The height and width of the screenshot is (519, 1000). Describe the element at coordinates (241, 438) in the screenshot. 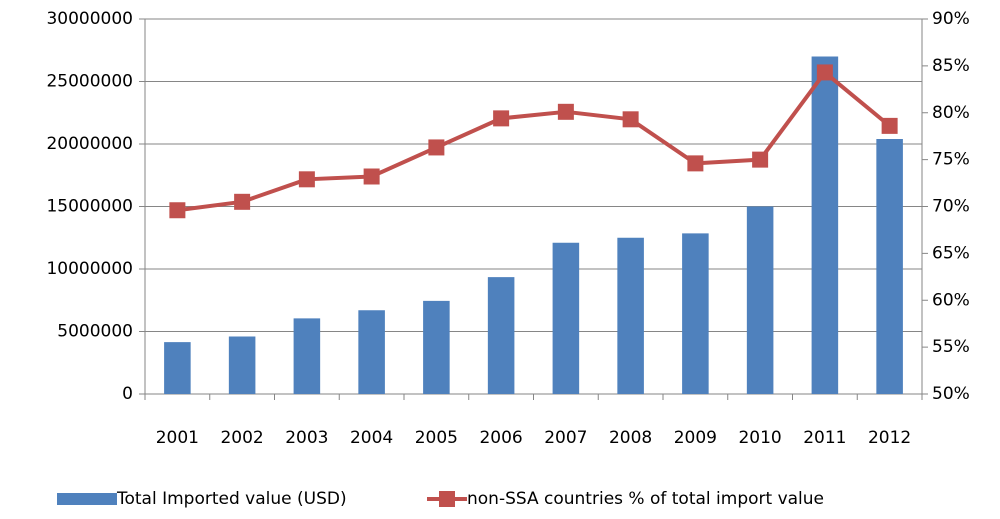

I see `x-tick-label: 2002` at that location.